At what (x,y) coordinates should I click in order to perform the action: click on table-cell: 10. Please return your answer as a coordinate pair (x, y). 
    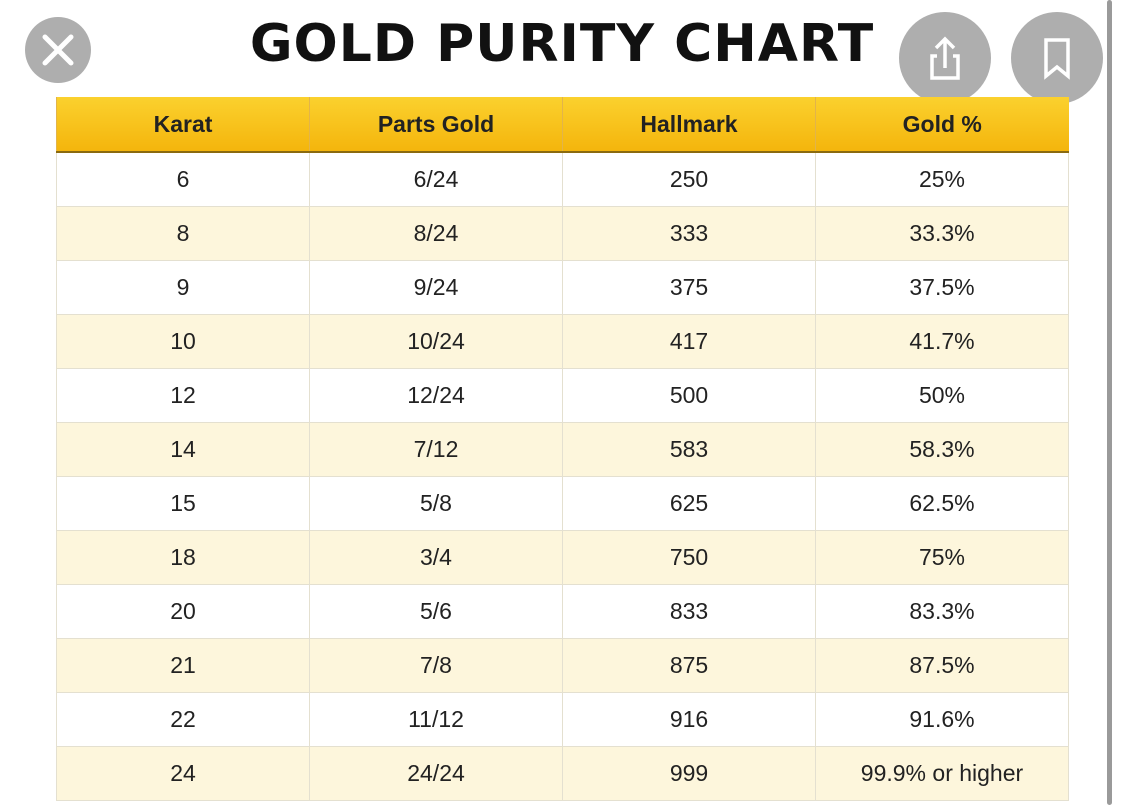
    Looking at the image, I should click on (183, 341).